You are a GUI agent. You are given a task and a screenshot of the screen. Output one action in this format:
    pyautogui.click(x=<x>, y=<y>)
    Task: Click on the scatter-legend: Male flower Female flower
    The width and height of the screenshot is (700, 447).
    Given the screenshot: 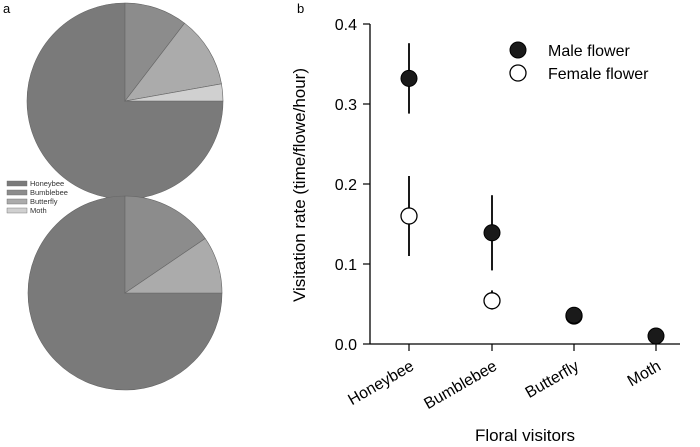 What is the action you would take?
    pyautogui.click(x=579, y=62)
    